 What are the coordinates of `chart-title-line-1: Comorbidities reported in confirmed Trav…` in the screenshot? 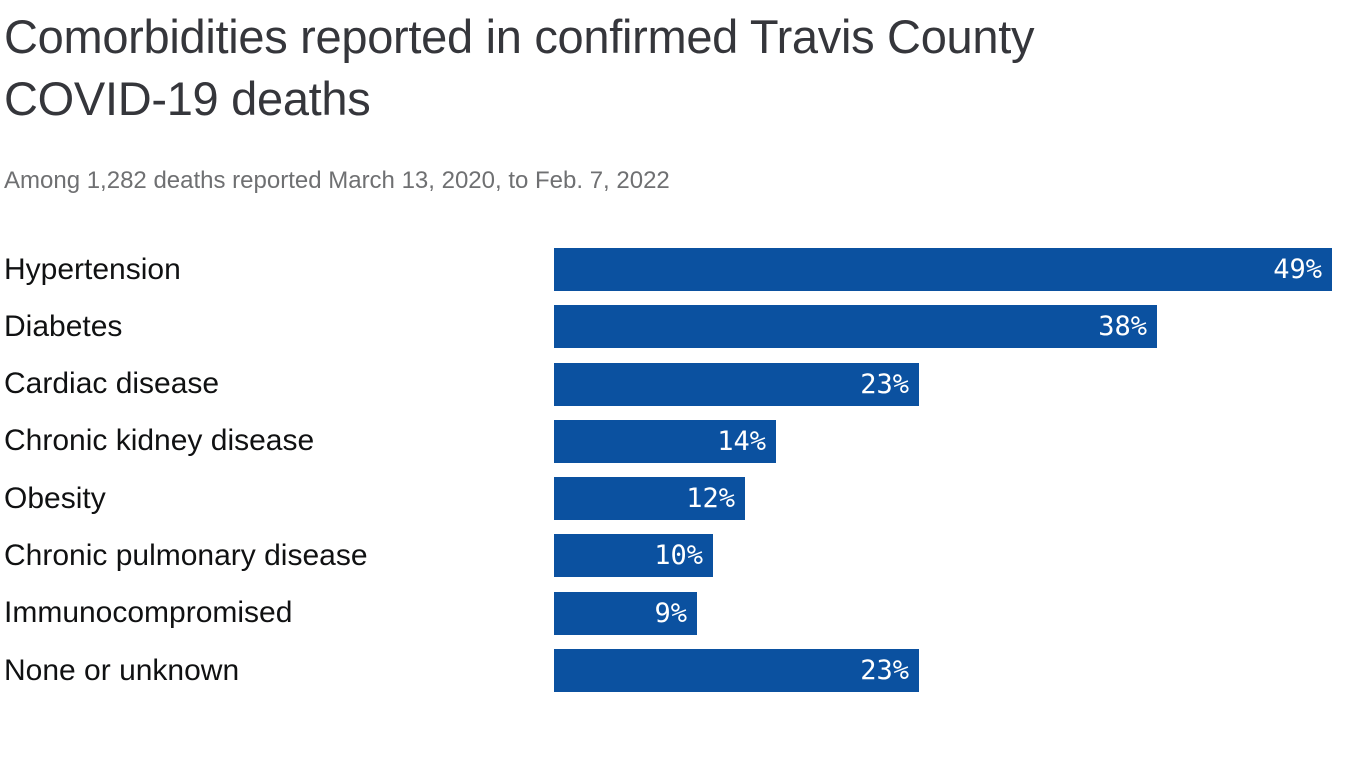 It's located at (519, 36).